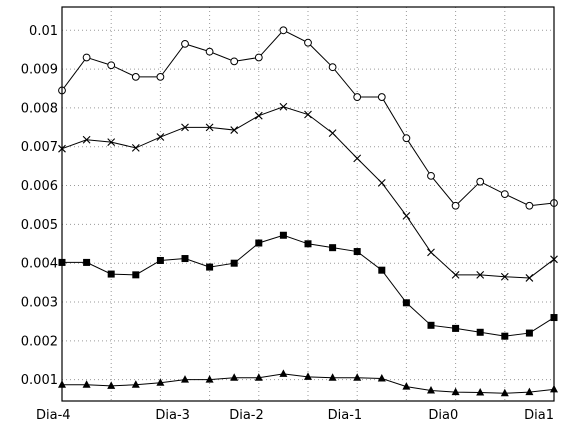  Describe the element at coordinates (53, 415) in the screenshot. I see `x-tick-label: Dia-4` at that location.